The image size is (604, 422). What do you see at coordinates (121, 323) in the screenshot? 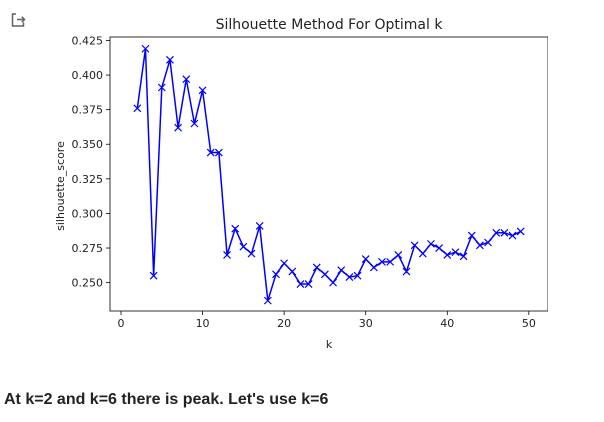
I see `x-tick-label: 0` at bounding box center [121, 323].